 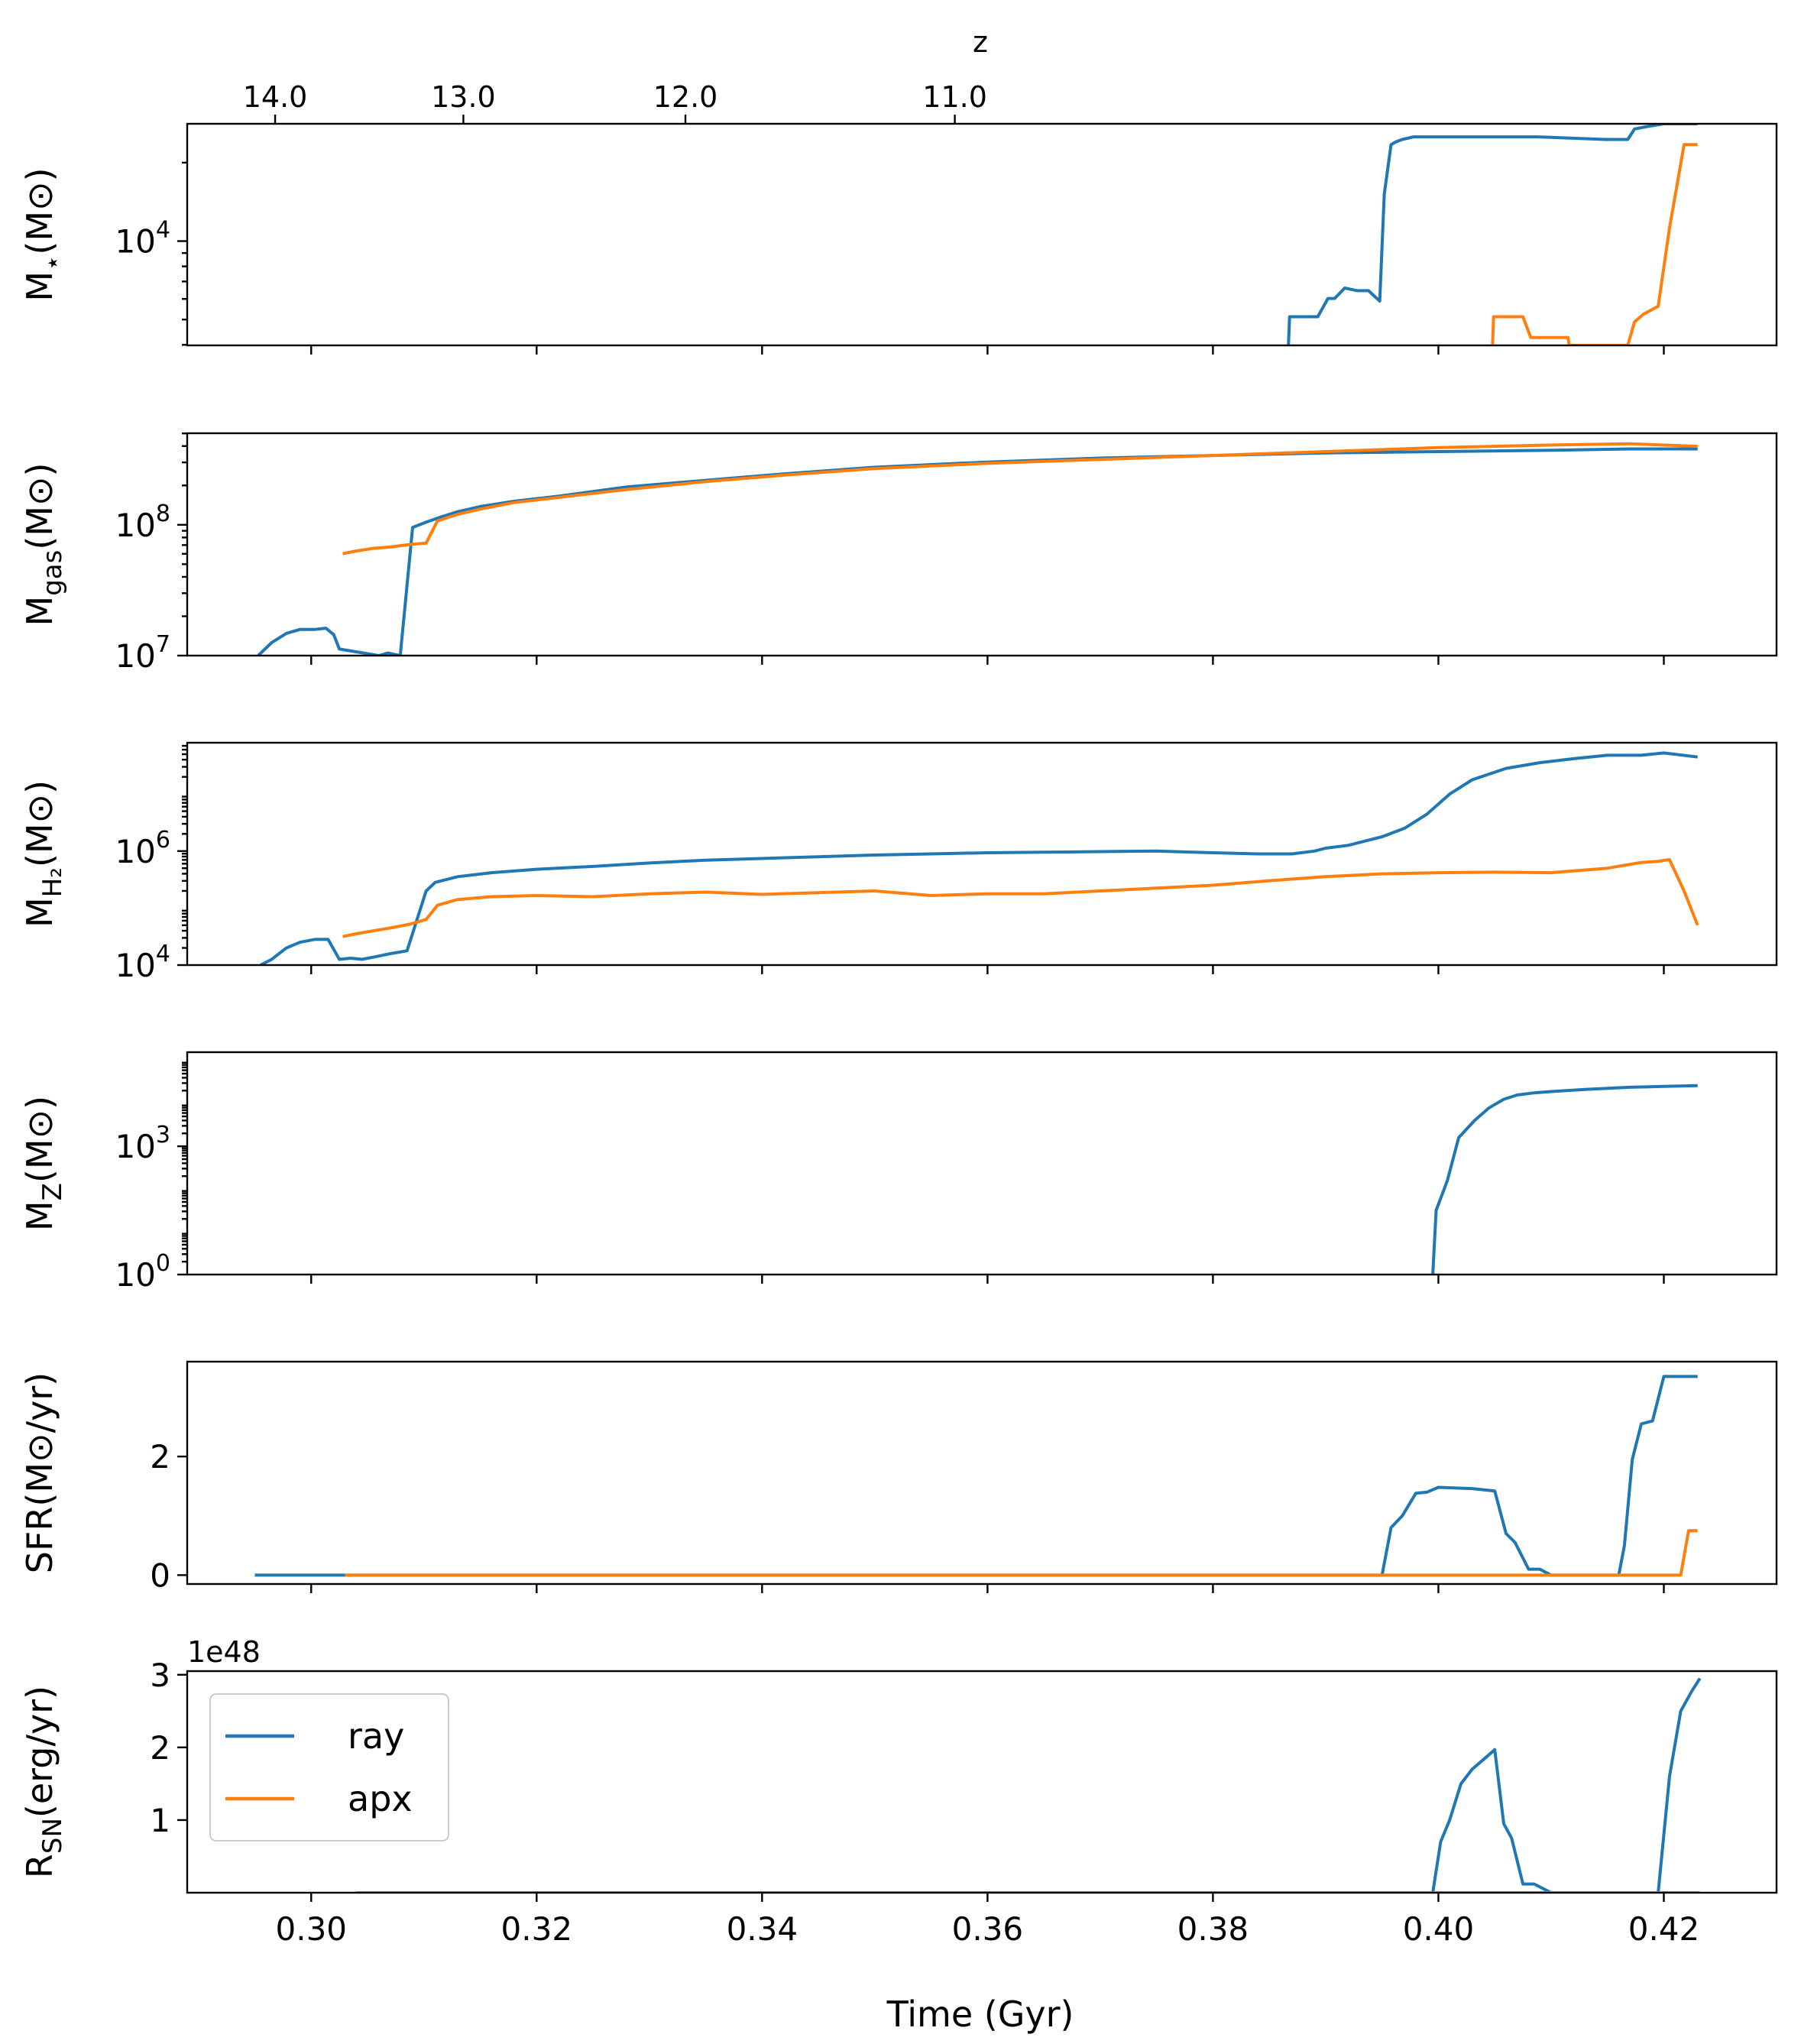 I want to click on y-tick-label: 1, so click(x=160, y=1821).